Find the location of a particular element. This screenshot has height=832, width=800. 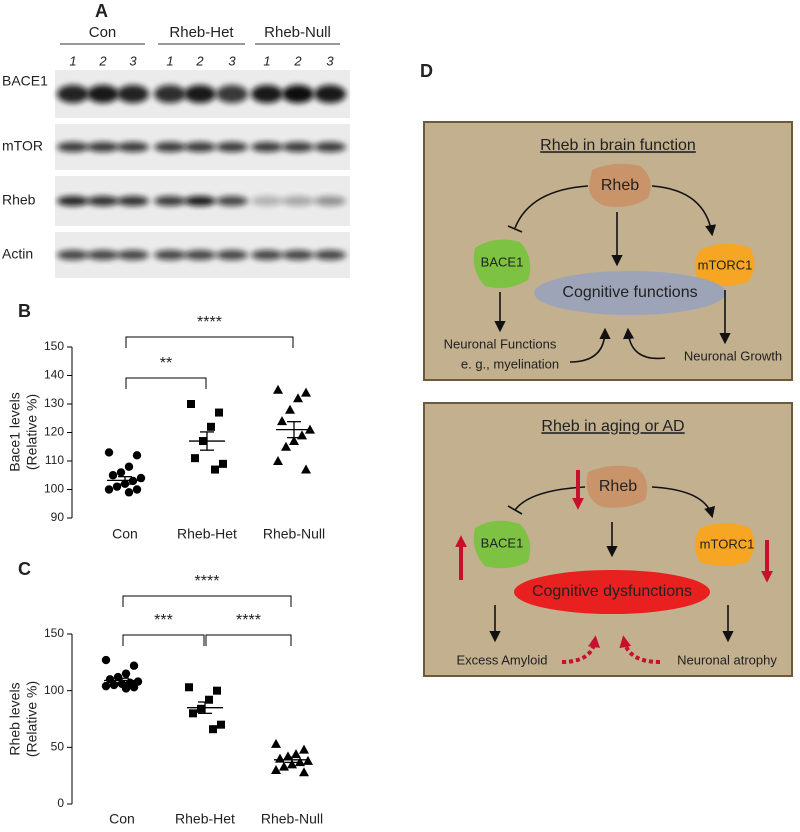

x-tick-label: Rheb-Het is located at coordinates (205, 819).